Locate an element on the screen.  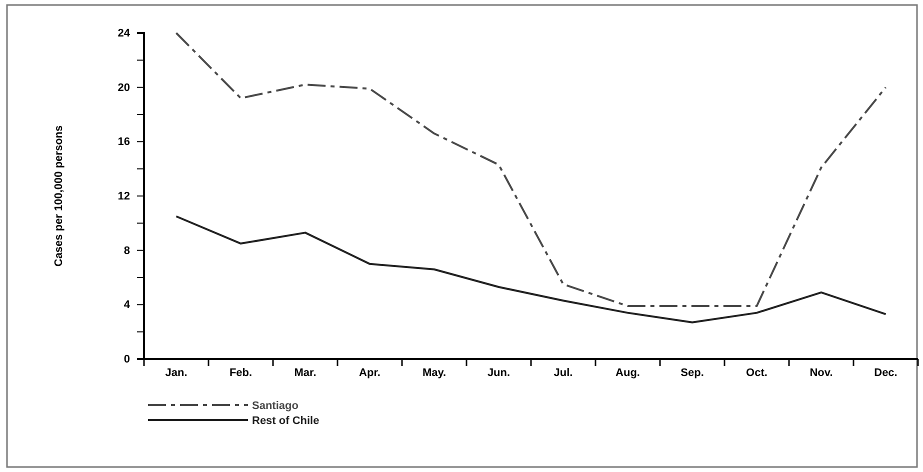
x-tick-label: Jul. is located at coordinates (563, 373).